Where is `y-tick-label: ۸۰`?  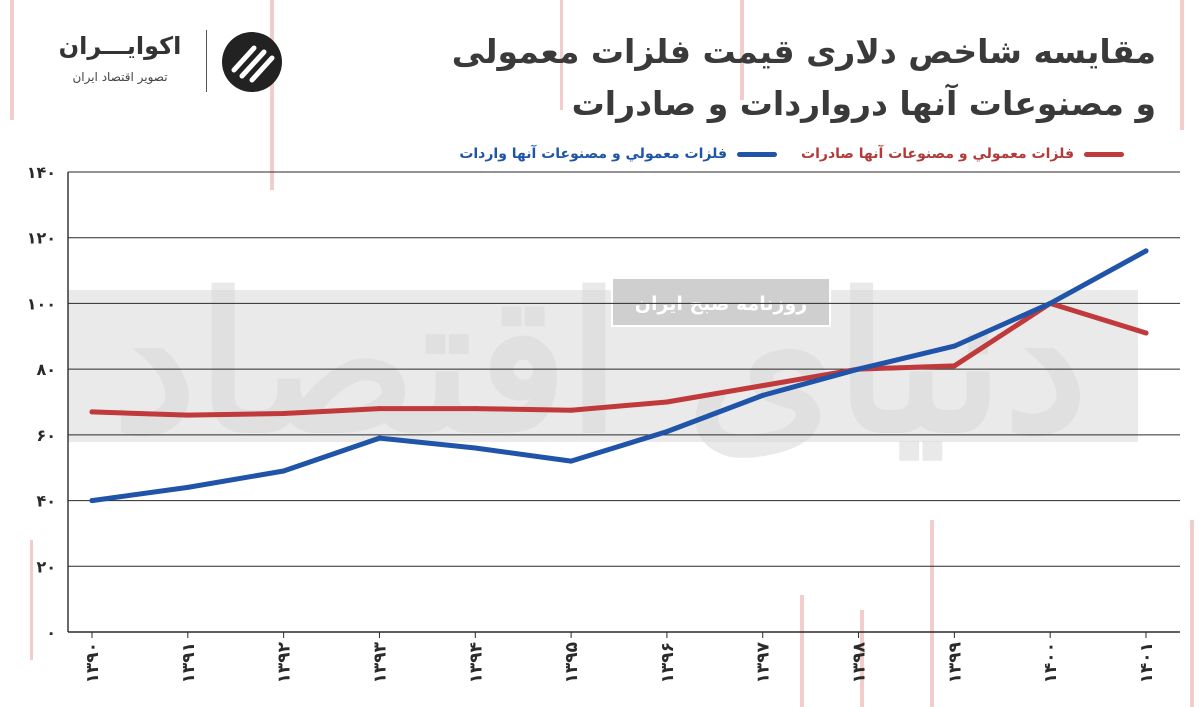
y-tick-label: ۸۰ is located at coordinates (46, 369).